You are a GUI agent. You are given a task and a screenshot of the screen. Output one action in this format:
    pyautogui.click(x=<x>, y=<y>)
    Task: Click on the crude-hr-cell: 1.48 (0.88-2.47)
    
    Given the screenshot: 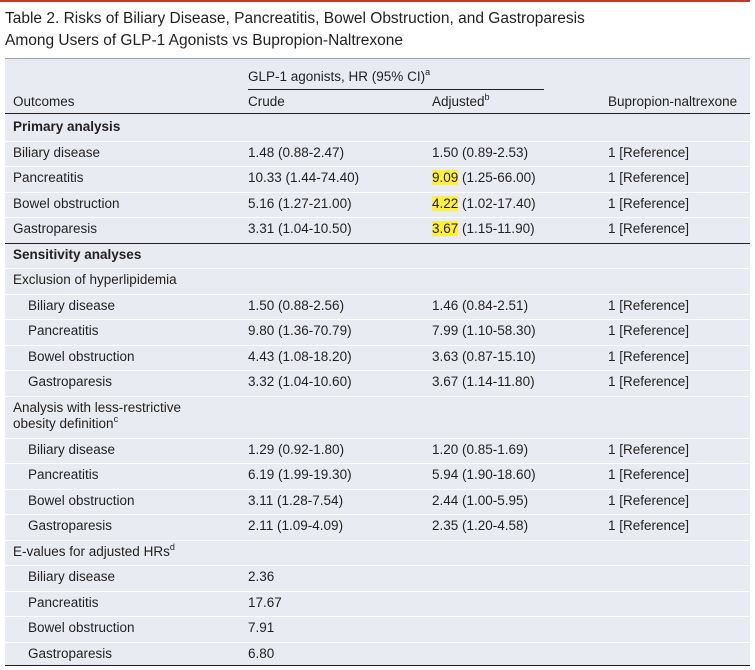 What is the action you would take?
    pyautogui.click(x=296, y=152)
    